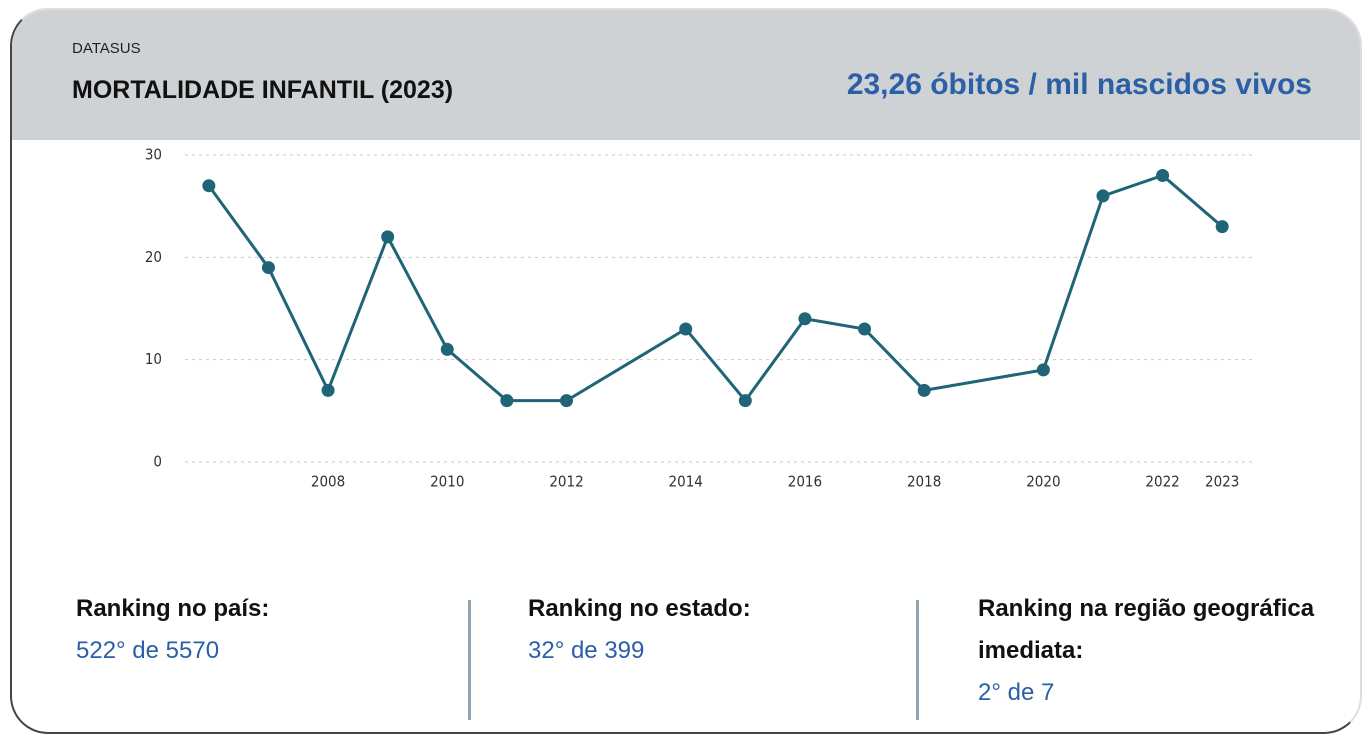  I want to click on x-tick-label: 2018, so click(924, 482).